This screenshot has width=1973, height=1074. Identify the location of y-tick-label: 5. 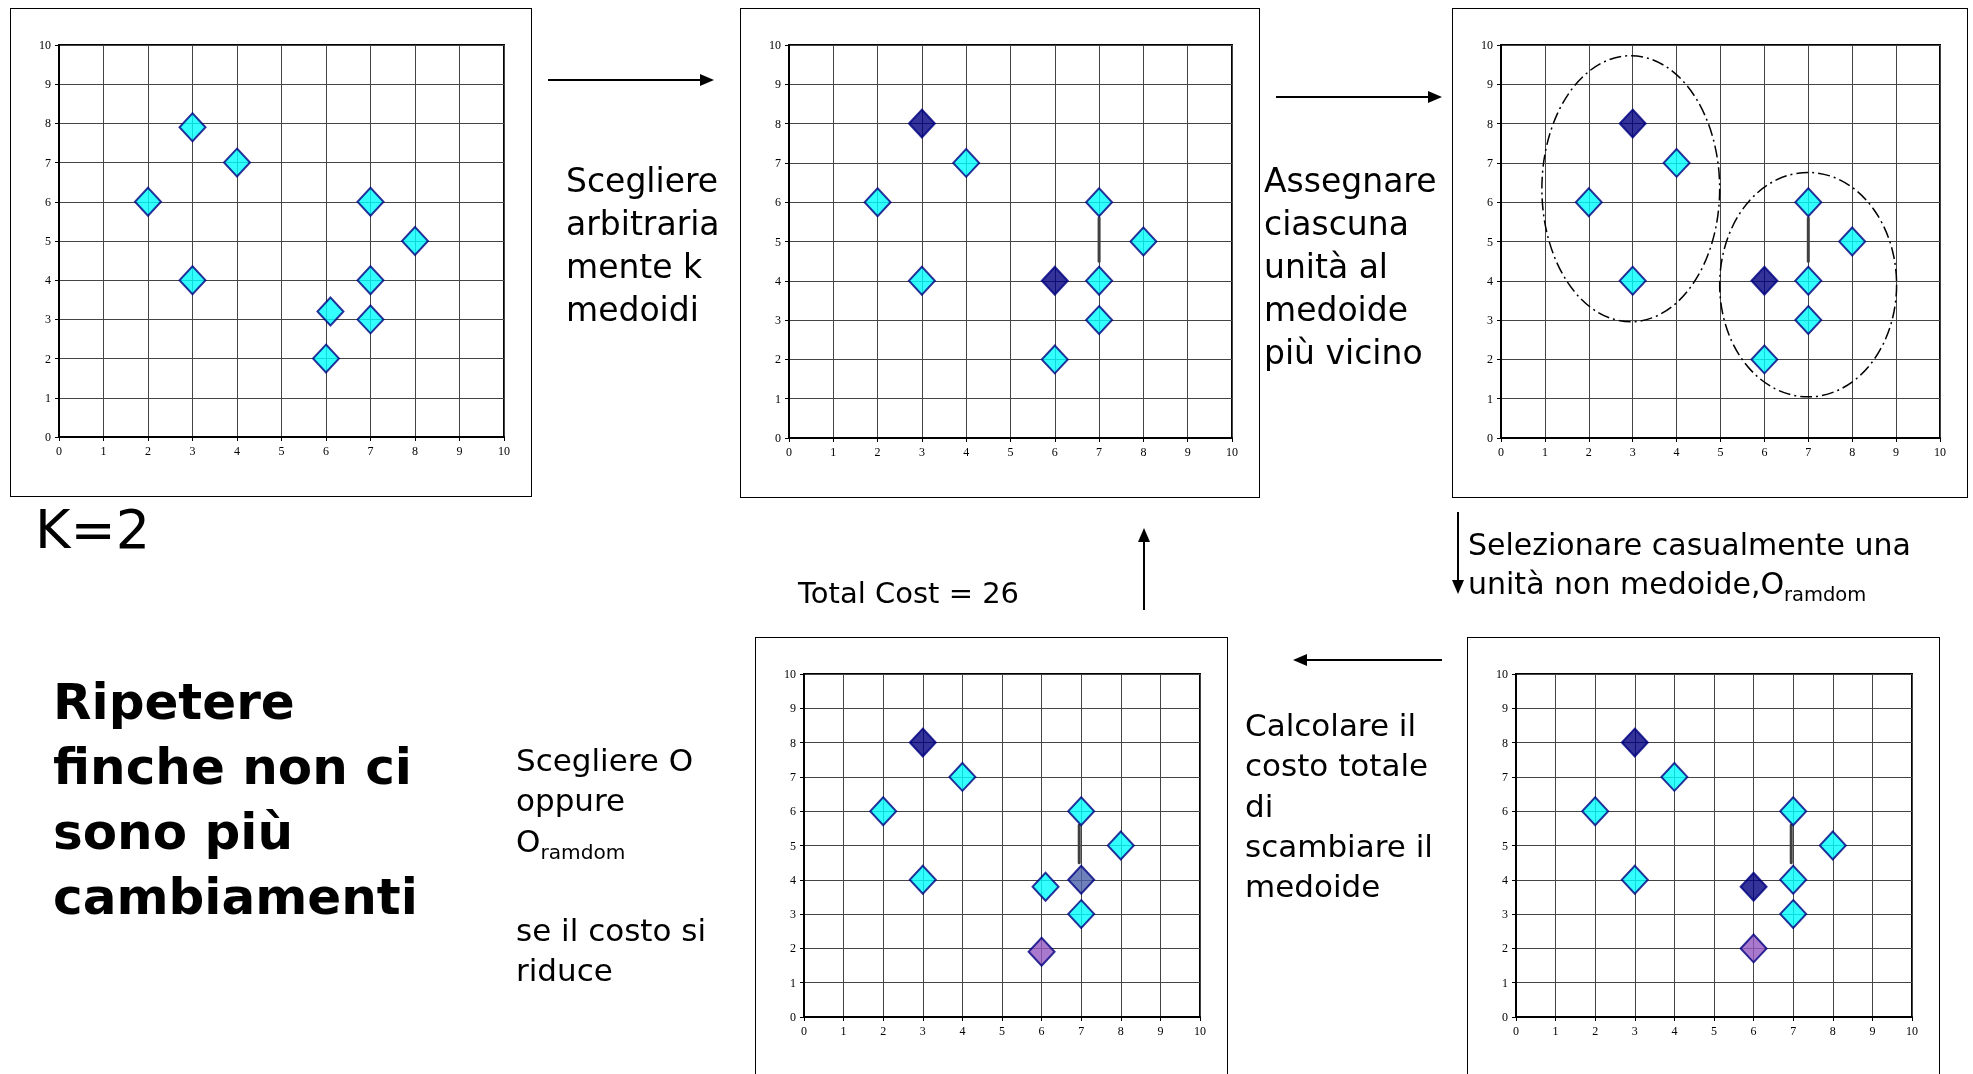
(1505, 845).